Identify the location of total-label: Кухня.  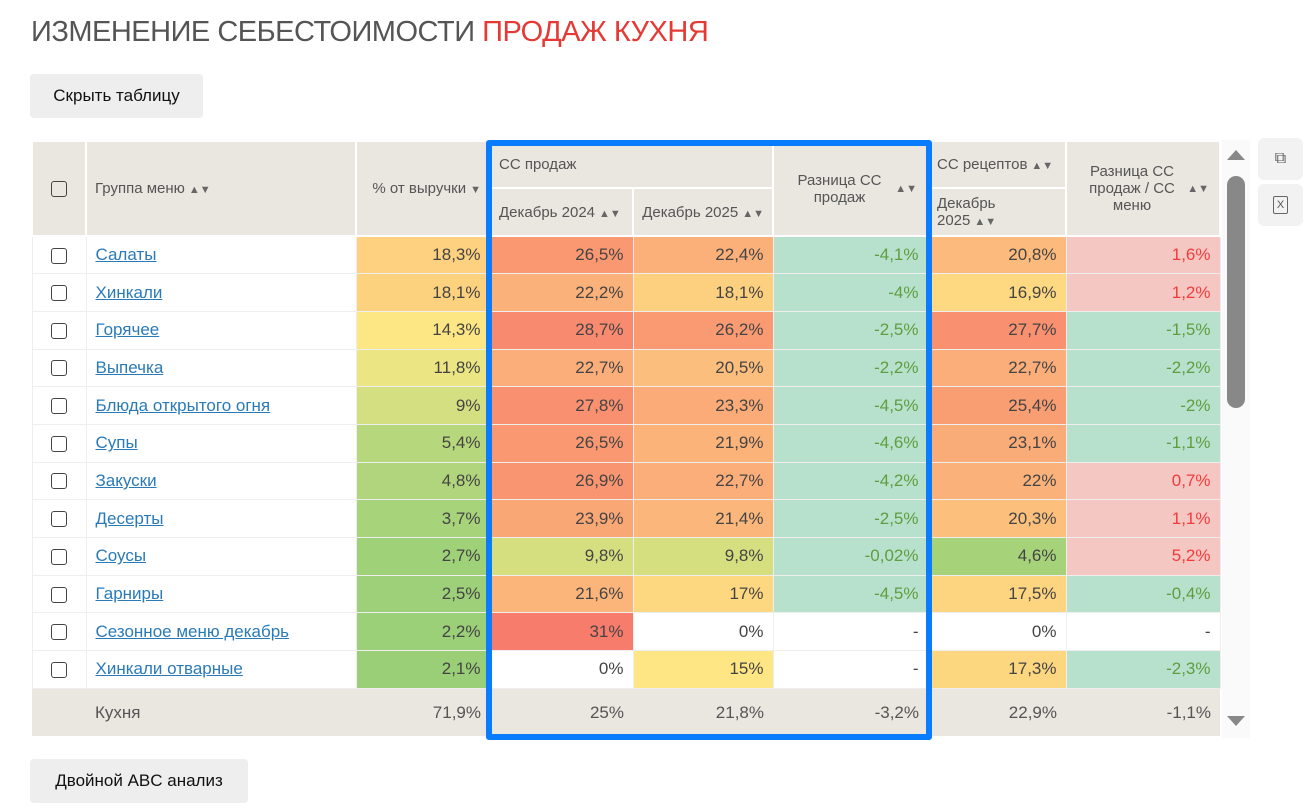
(221, 712).